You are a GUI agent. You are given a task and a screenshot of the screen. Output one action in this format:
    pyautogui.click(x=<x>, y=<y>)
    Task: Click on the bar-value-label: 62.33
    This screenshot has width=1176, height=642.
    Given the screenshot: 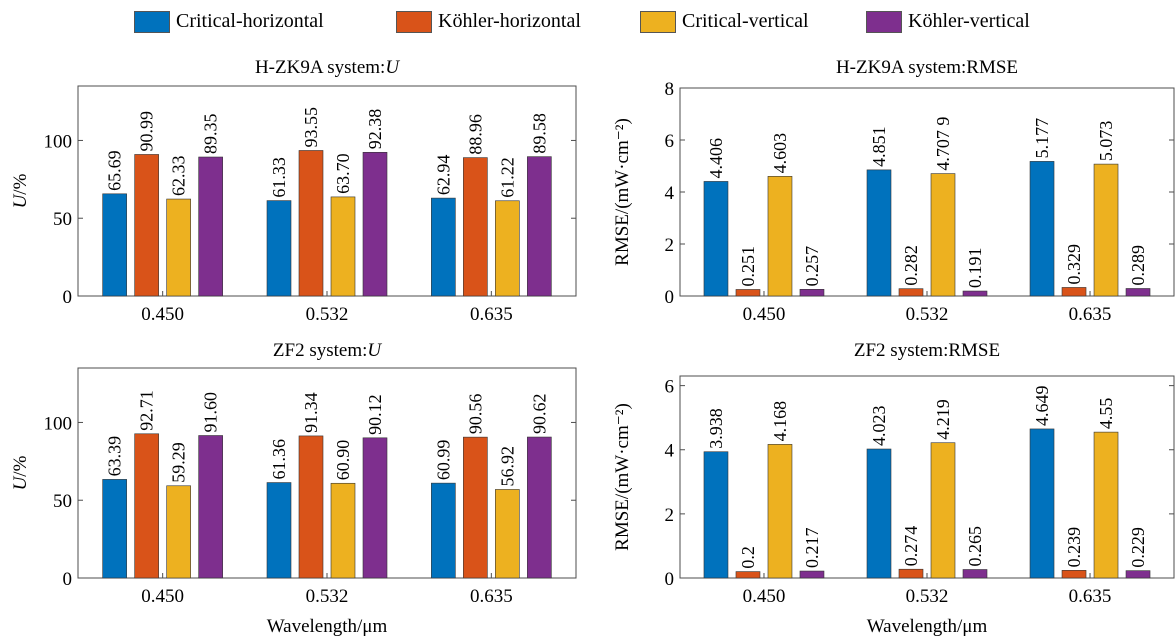 What is the action you would take?
    pyautogui.click(x=179, y=176)
    